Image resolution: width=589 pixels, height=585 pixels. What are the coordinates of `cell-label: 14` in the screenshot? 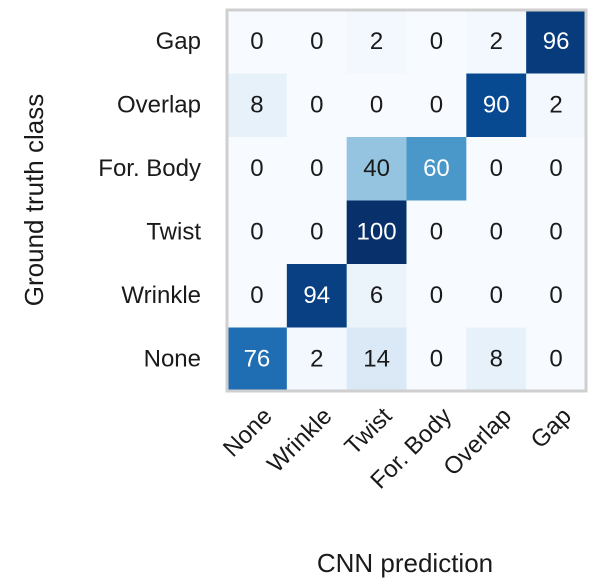 It's located at (376, 359).